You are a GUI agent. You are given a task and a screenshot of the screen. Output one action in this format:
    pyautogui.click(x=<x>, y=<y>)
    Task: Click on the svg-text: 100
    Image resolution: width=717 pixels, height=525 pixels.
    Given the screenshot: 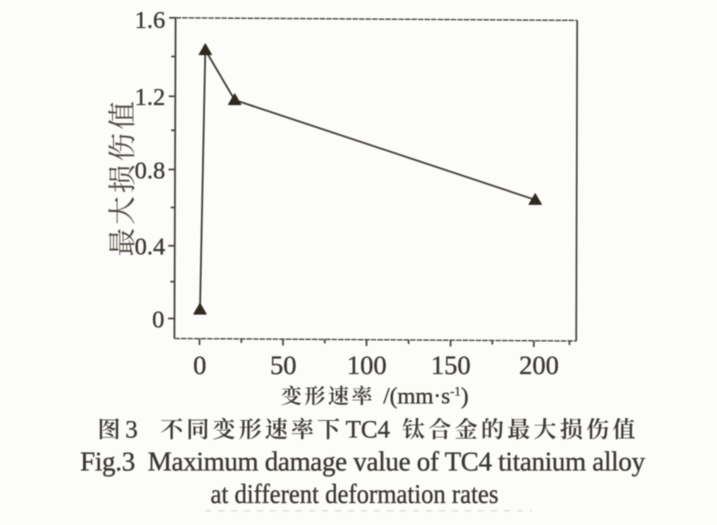 What is the action you would take?
    pyautogui.click(x=367, y=365)
    